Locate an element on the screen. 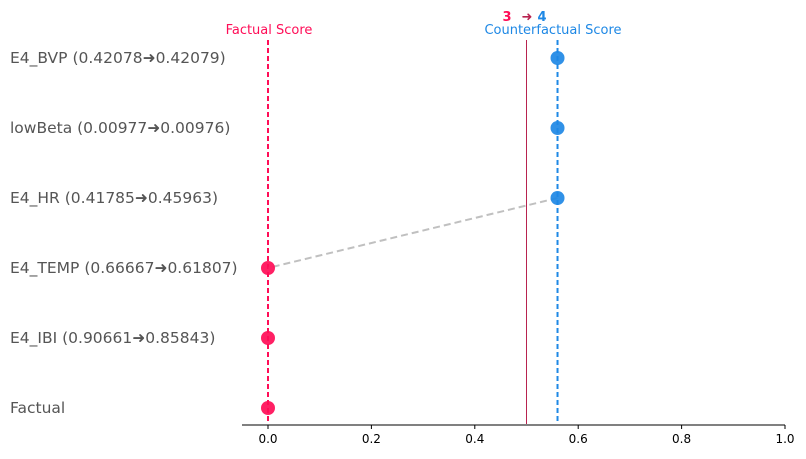  feature-label: Factual is located at coordinates (37, 408).